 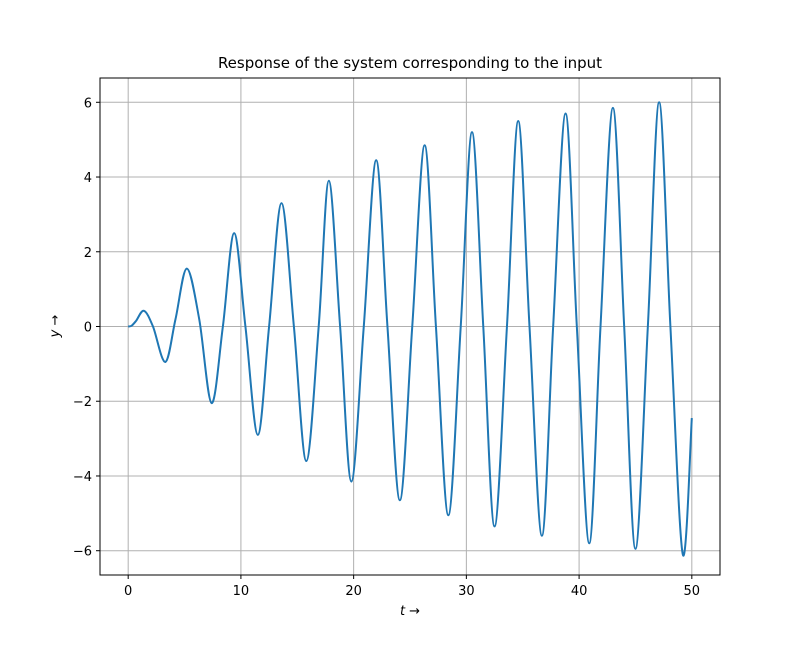 What do you see at coordinates (55, 327) in the screenshot?
I see `y-axis-label: y →` at bounding box center [55, 327].